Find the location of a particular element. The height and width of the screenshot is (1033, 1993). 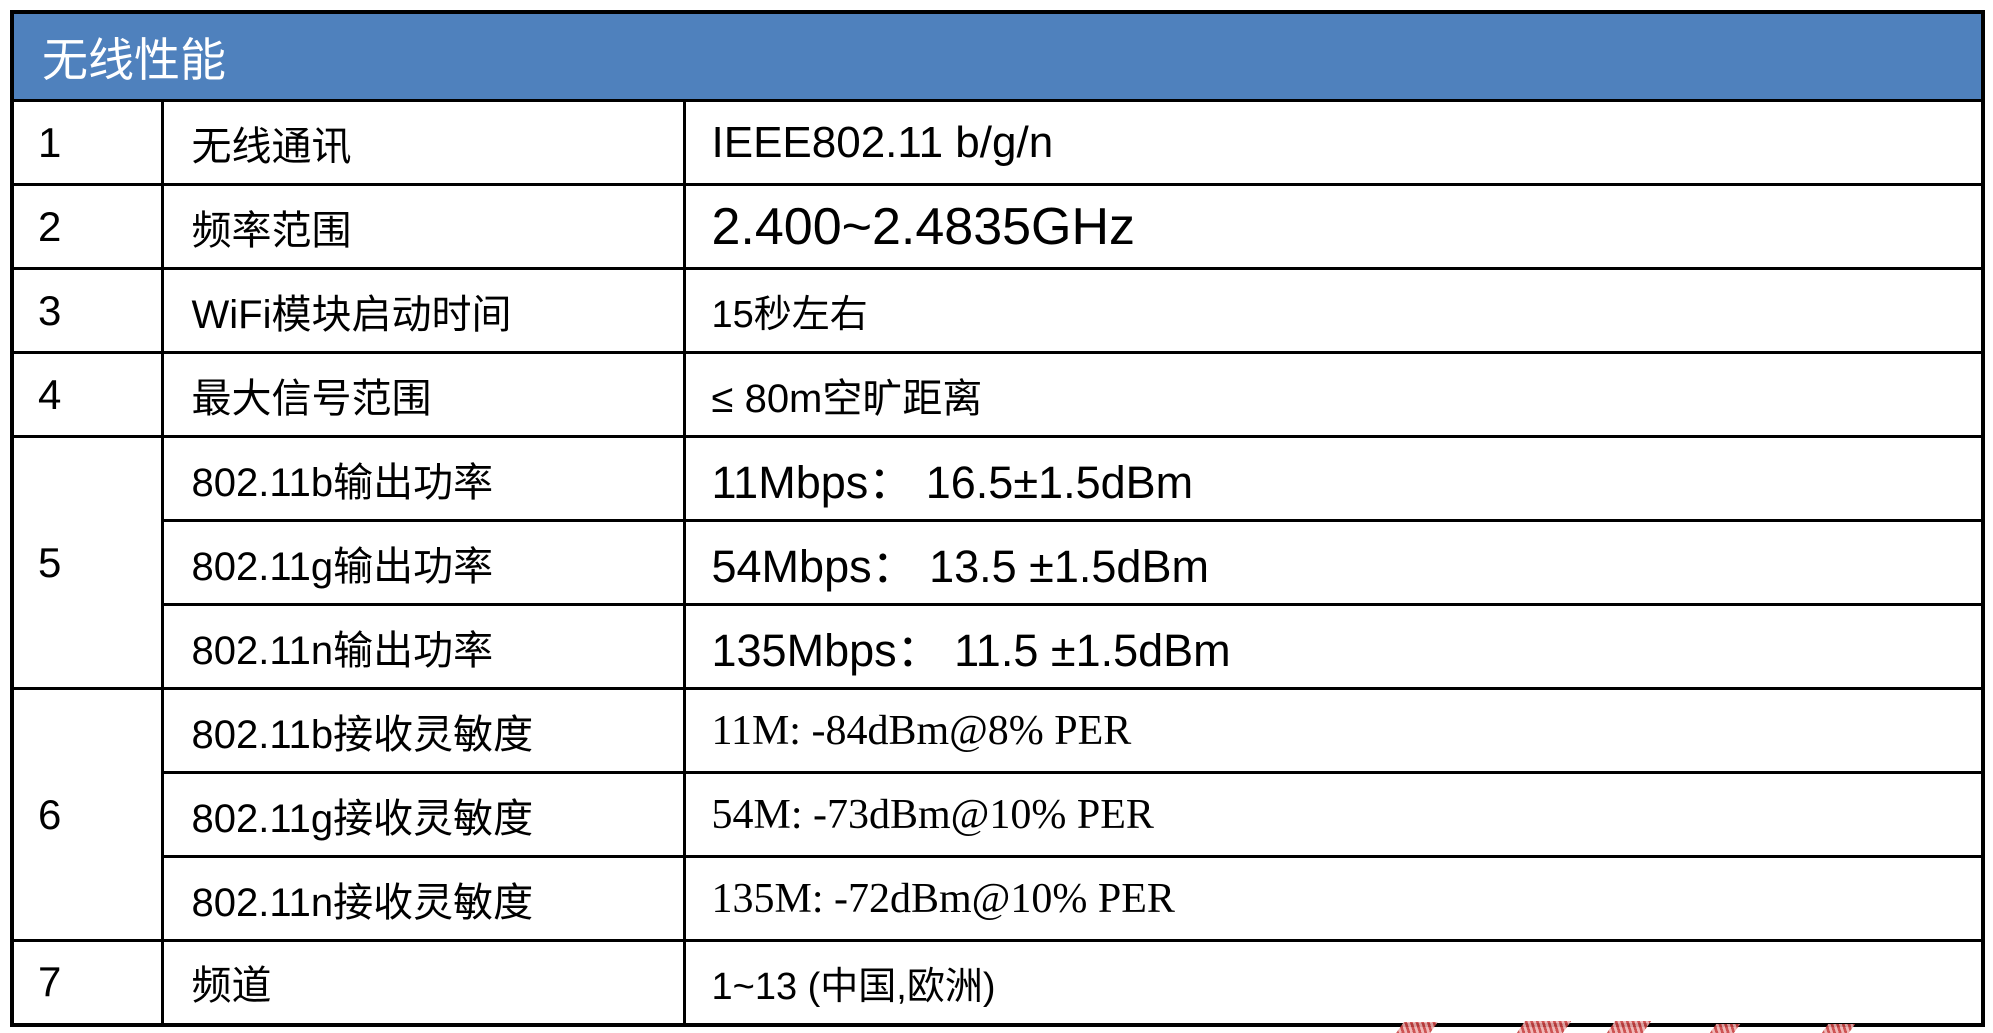

table-row: 802.11g输出功率 54Mbps： 13.5 ±1.5dBm is located at coordinates (998, 562).